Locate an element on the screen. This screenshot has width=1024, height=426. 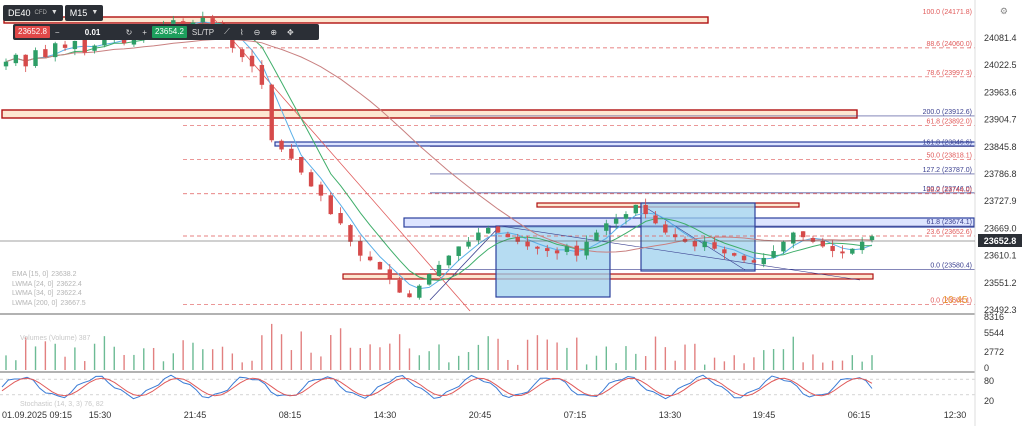
settings-icon: ⚙ is located at coordinates (1003, 11).